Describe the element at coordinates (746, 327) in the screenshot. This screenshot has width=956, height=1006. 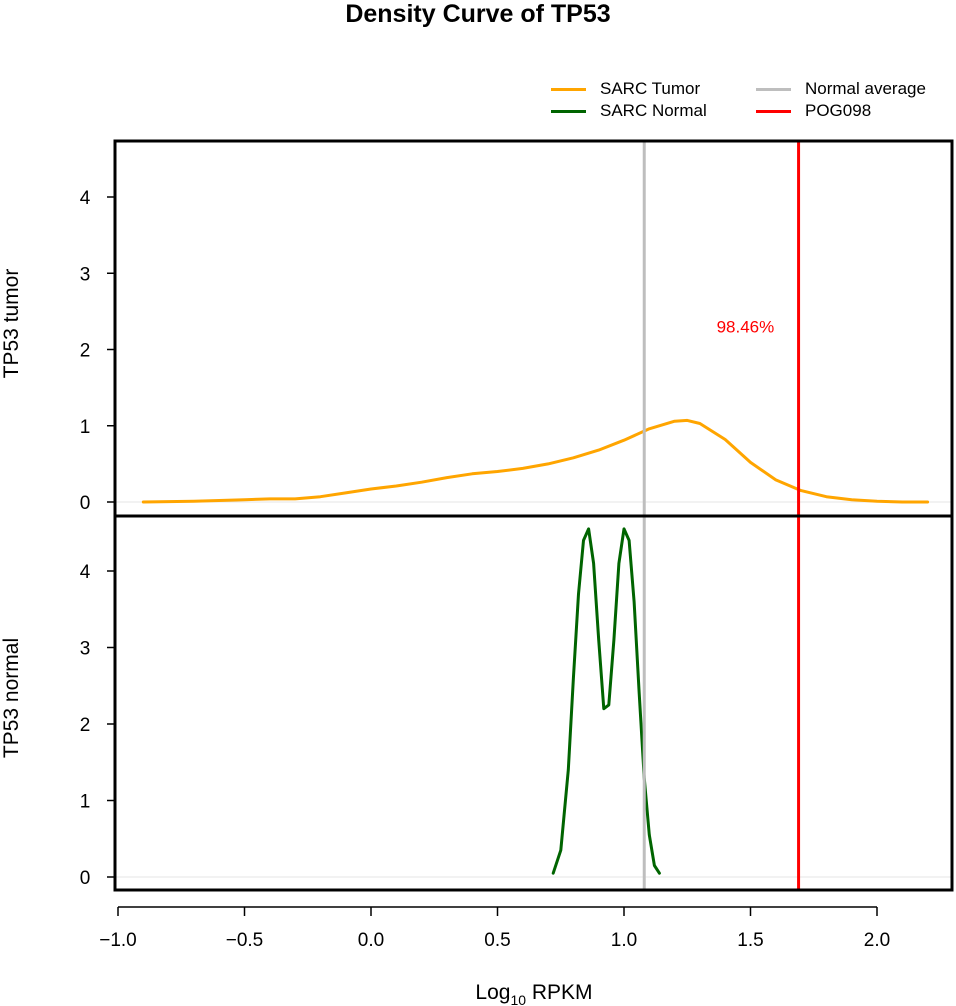
I see `percentile-annotation: 98.46%` at that location.